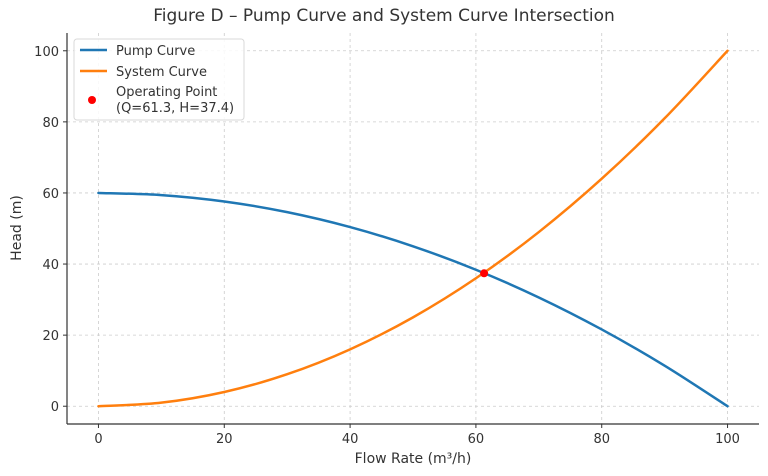 Image resolution: width=768 pixels, height=476 pixels. I want to click on y-tick-label: 100, so click(46, 52).